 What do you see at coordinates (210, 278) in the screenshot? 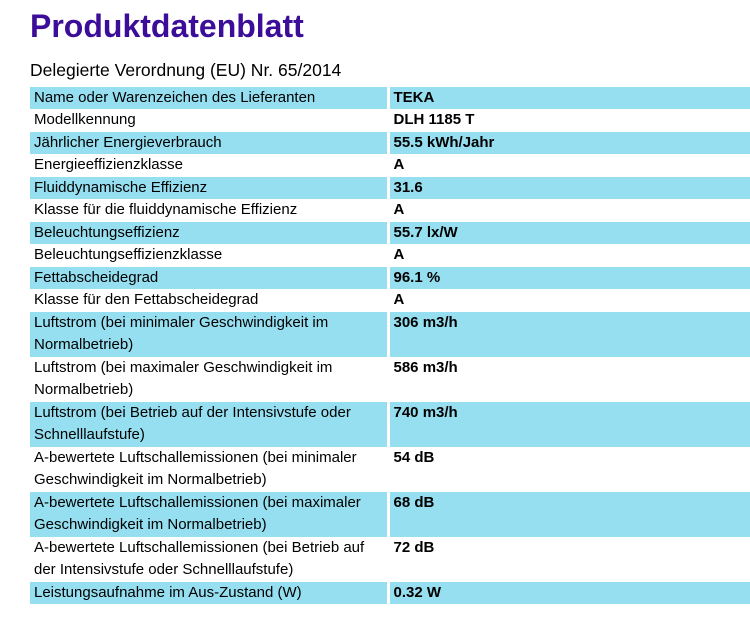
I see `row-label: Fettabscheidegrad` at bounding box center [210, 278].